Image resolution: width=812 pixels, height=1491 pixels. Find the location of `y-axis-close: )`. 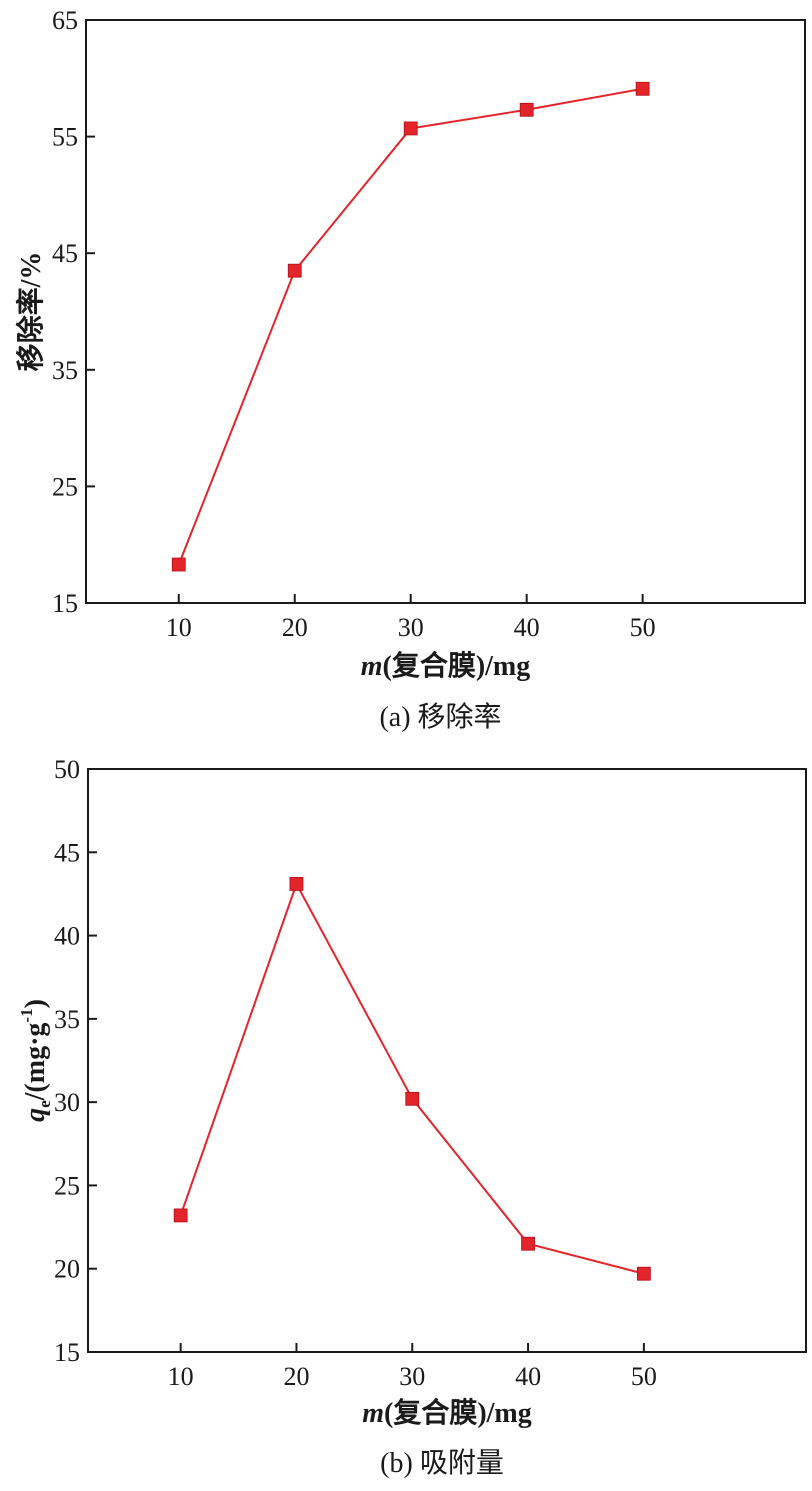

y-axis-close: ) is located at coordinates (35, 1003).